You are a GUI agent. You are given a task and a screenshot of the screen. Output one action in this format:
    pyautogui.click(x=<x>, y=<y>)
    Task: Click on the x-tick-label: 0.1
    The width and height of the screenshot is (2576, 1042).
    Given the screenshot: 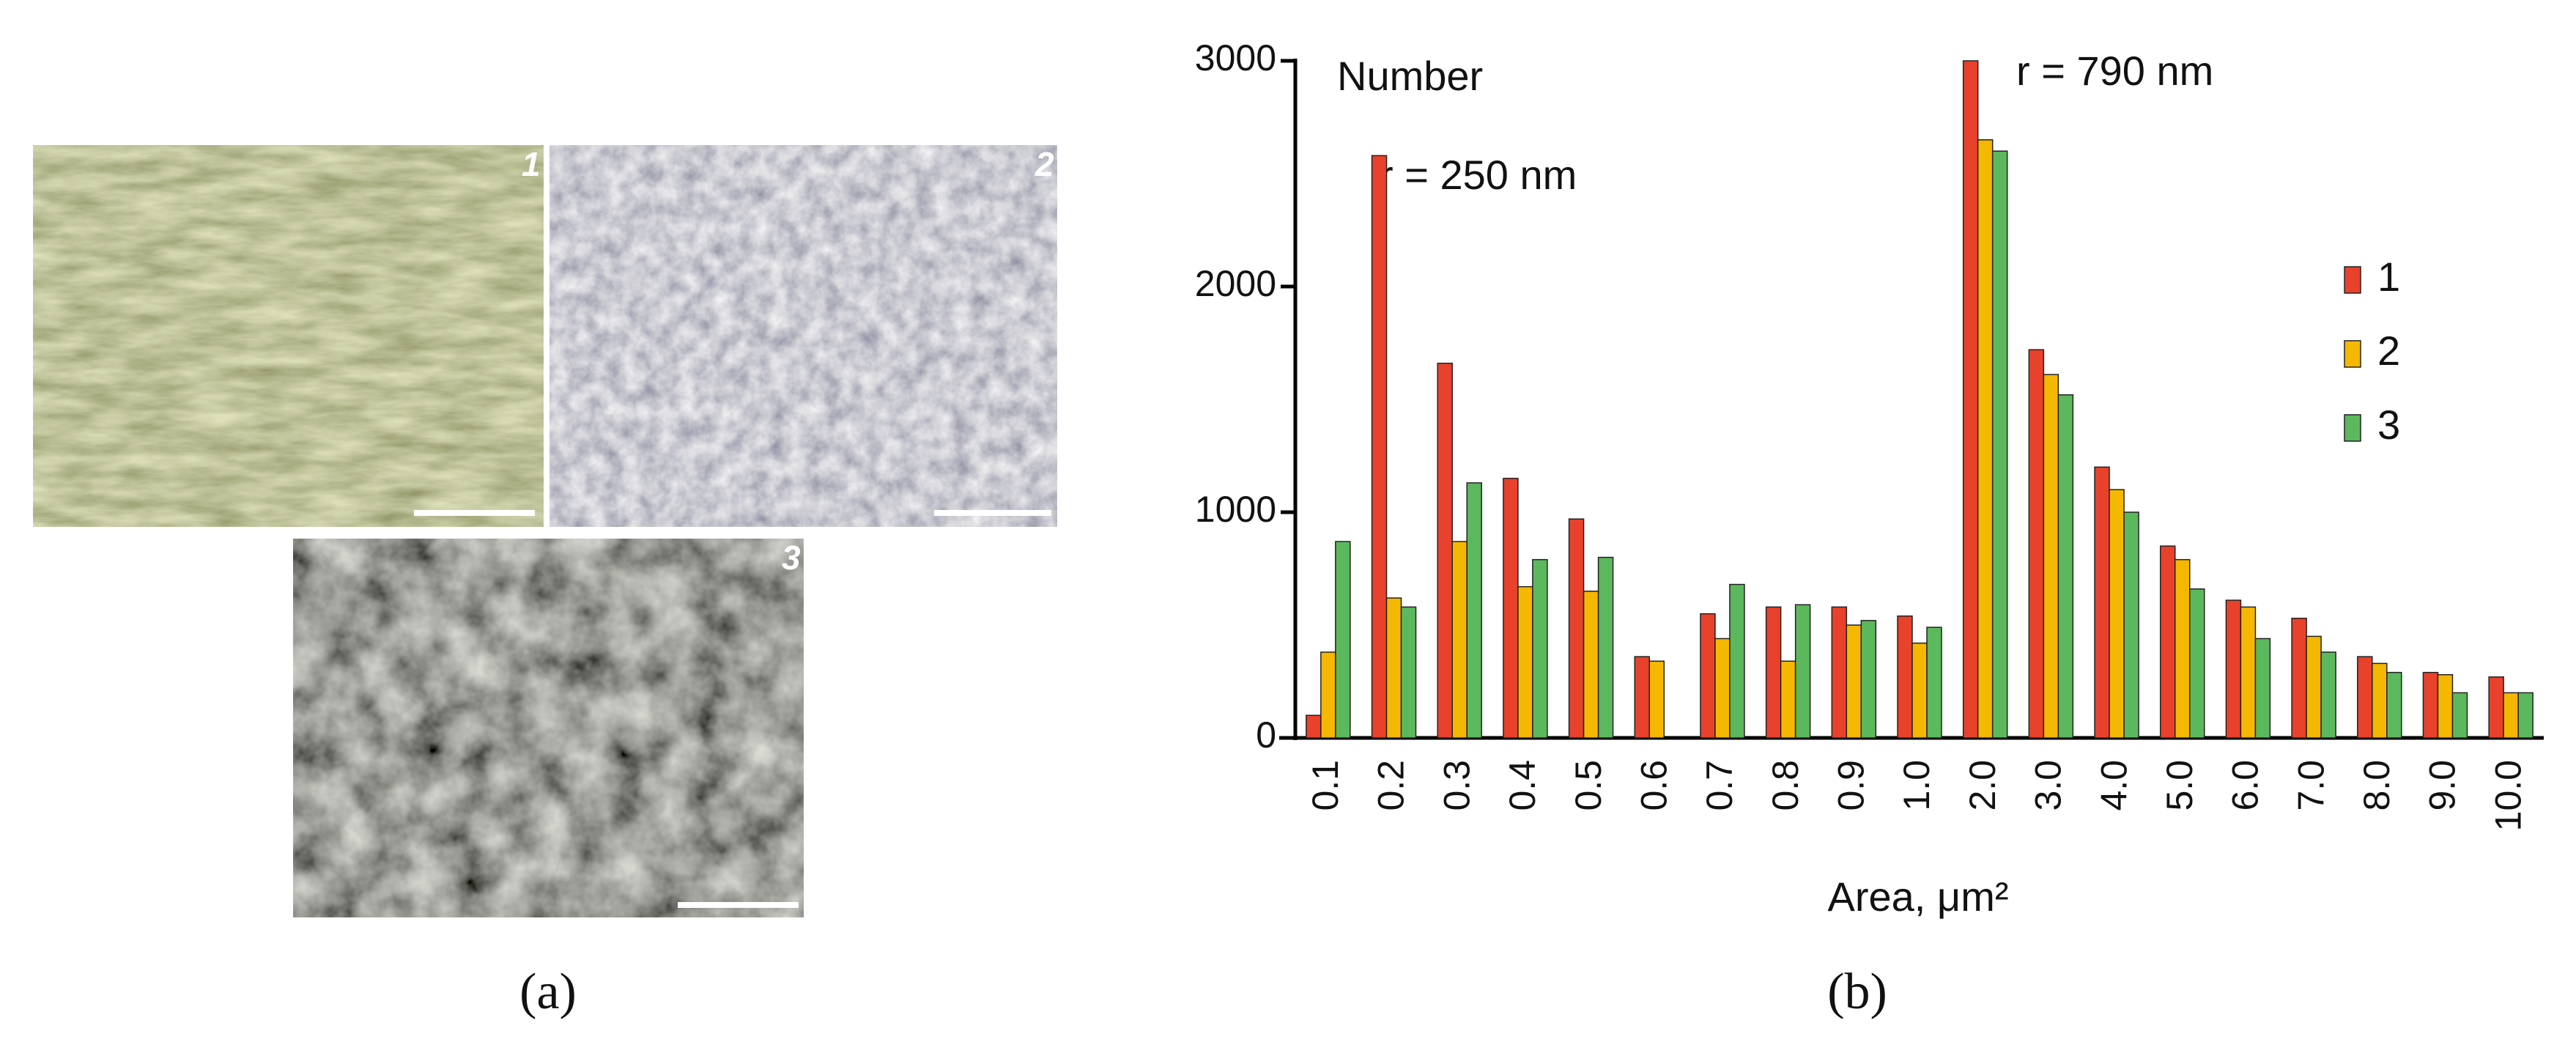 What is the action you would take?
    pyautogui.click(x=1325, y=785)
    